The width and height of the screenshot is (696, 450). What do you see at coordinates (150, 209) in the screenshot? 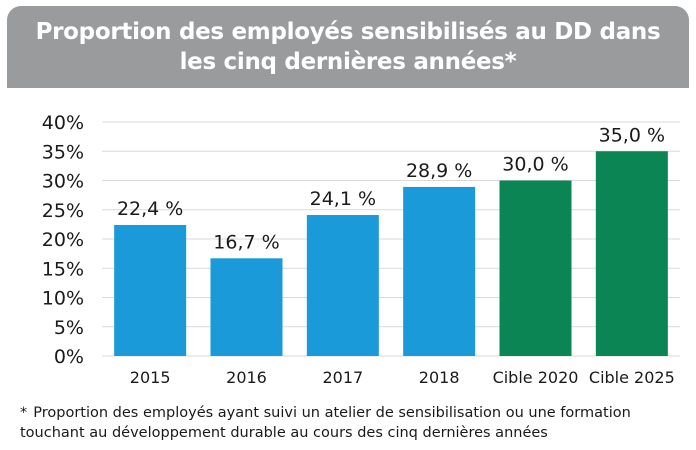
I see `data-label: 22,4 %` at bounding box center [150, 209].